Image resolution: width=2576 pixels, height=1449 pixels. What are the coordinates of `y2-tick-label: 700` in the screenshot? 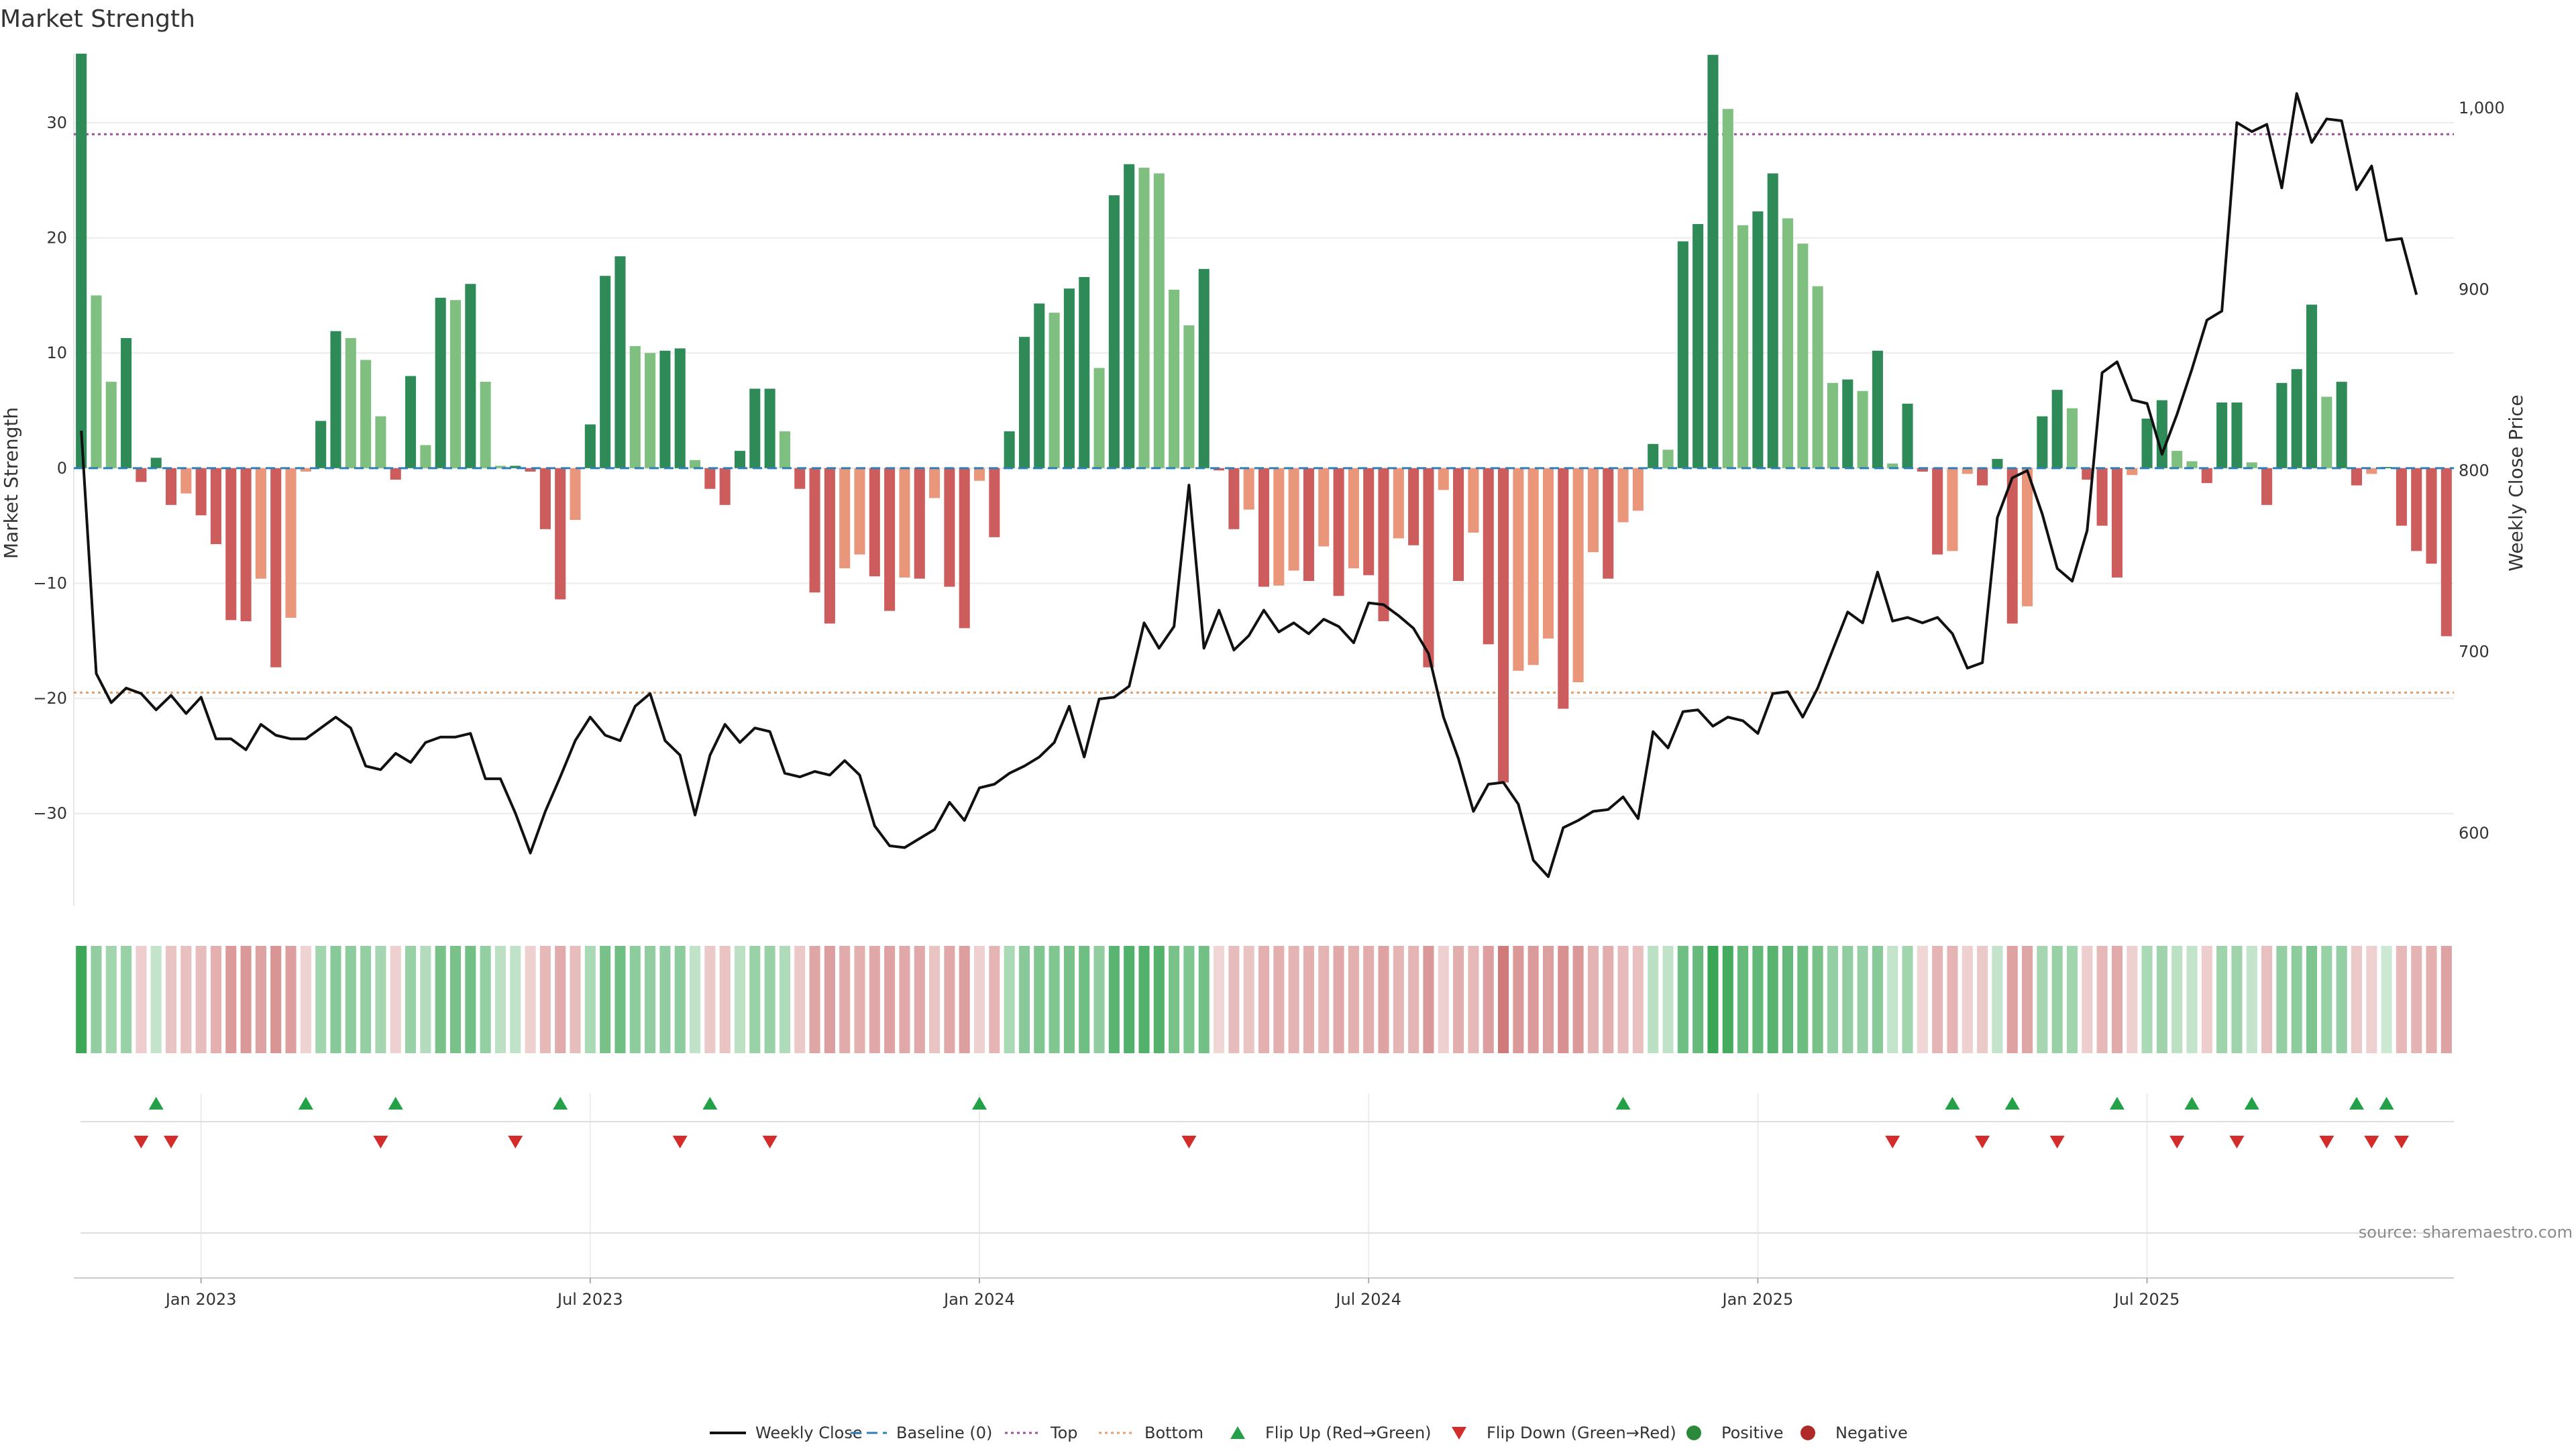 It's located at (2474, 652).